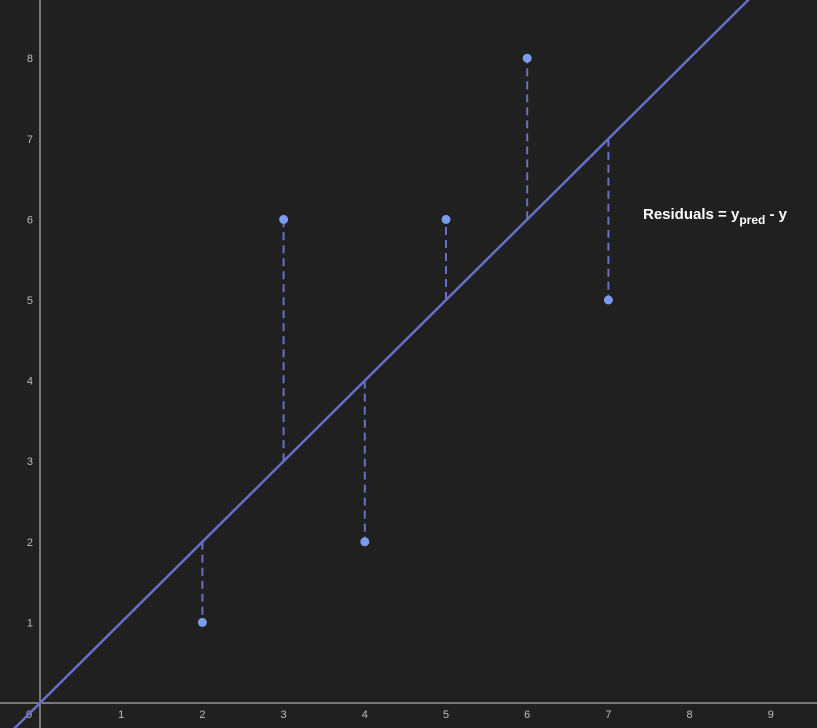 The width and height of the screenshot is (817, 728). I want to click on y-tick-label: 6, so click(30, 220).